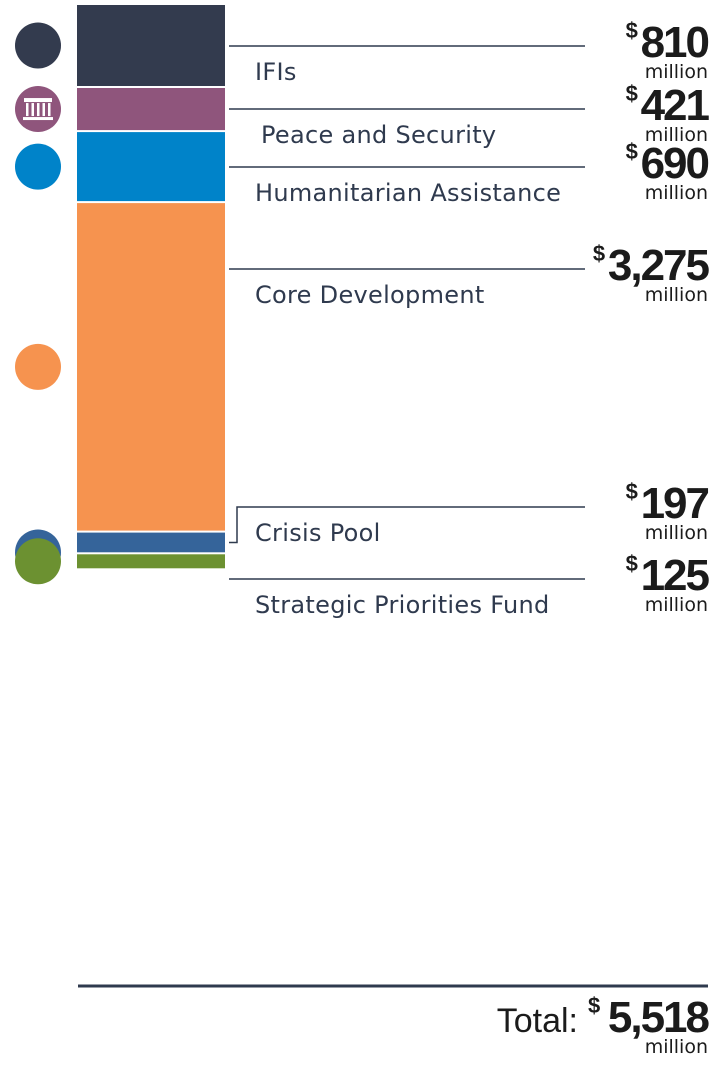  I want to click on amount-humanitarian-assistance: 690$ million, so click(668, 171).